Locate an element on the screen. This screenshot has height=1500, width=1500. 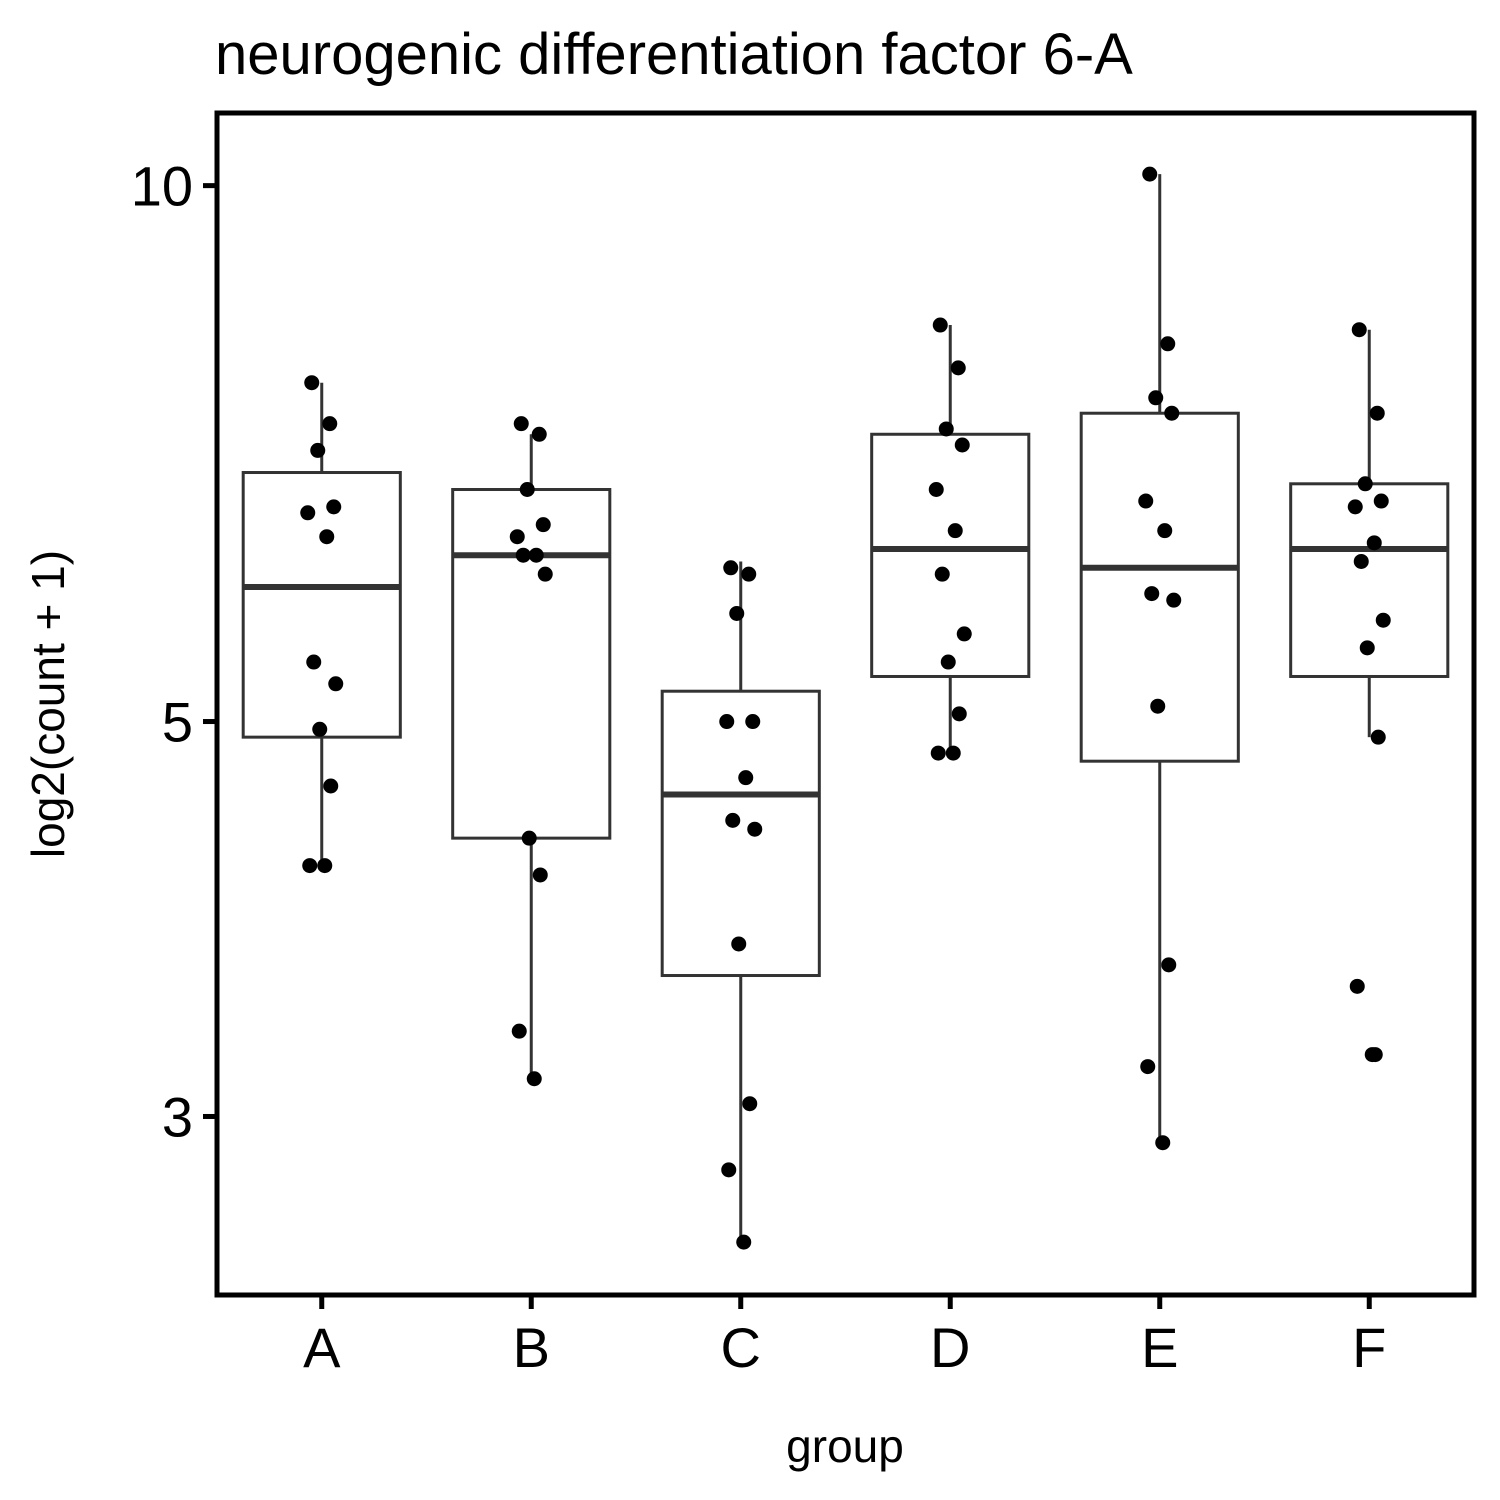
x-tick-label: A is located at coordinates (322, 1347).